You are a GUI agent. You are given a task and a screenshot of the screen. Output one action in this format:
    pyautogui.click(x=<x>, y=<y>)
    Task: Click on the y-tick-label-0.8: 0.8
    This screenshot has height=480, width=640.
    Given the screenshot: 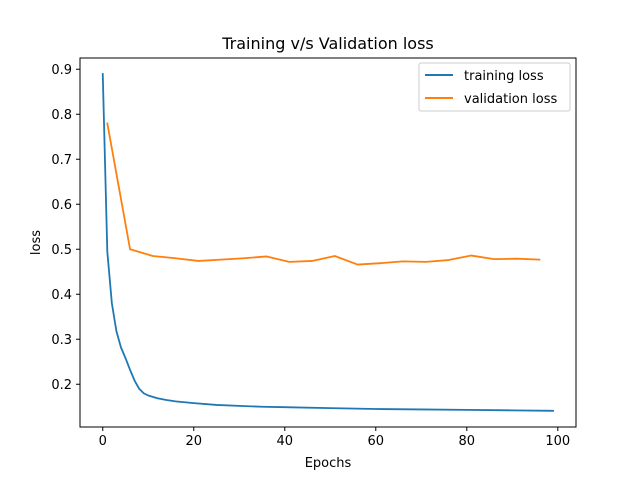 What is the action you would take?
    pyautogui.click(x=61, y=115)
    